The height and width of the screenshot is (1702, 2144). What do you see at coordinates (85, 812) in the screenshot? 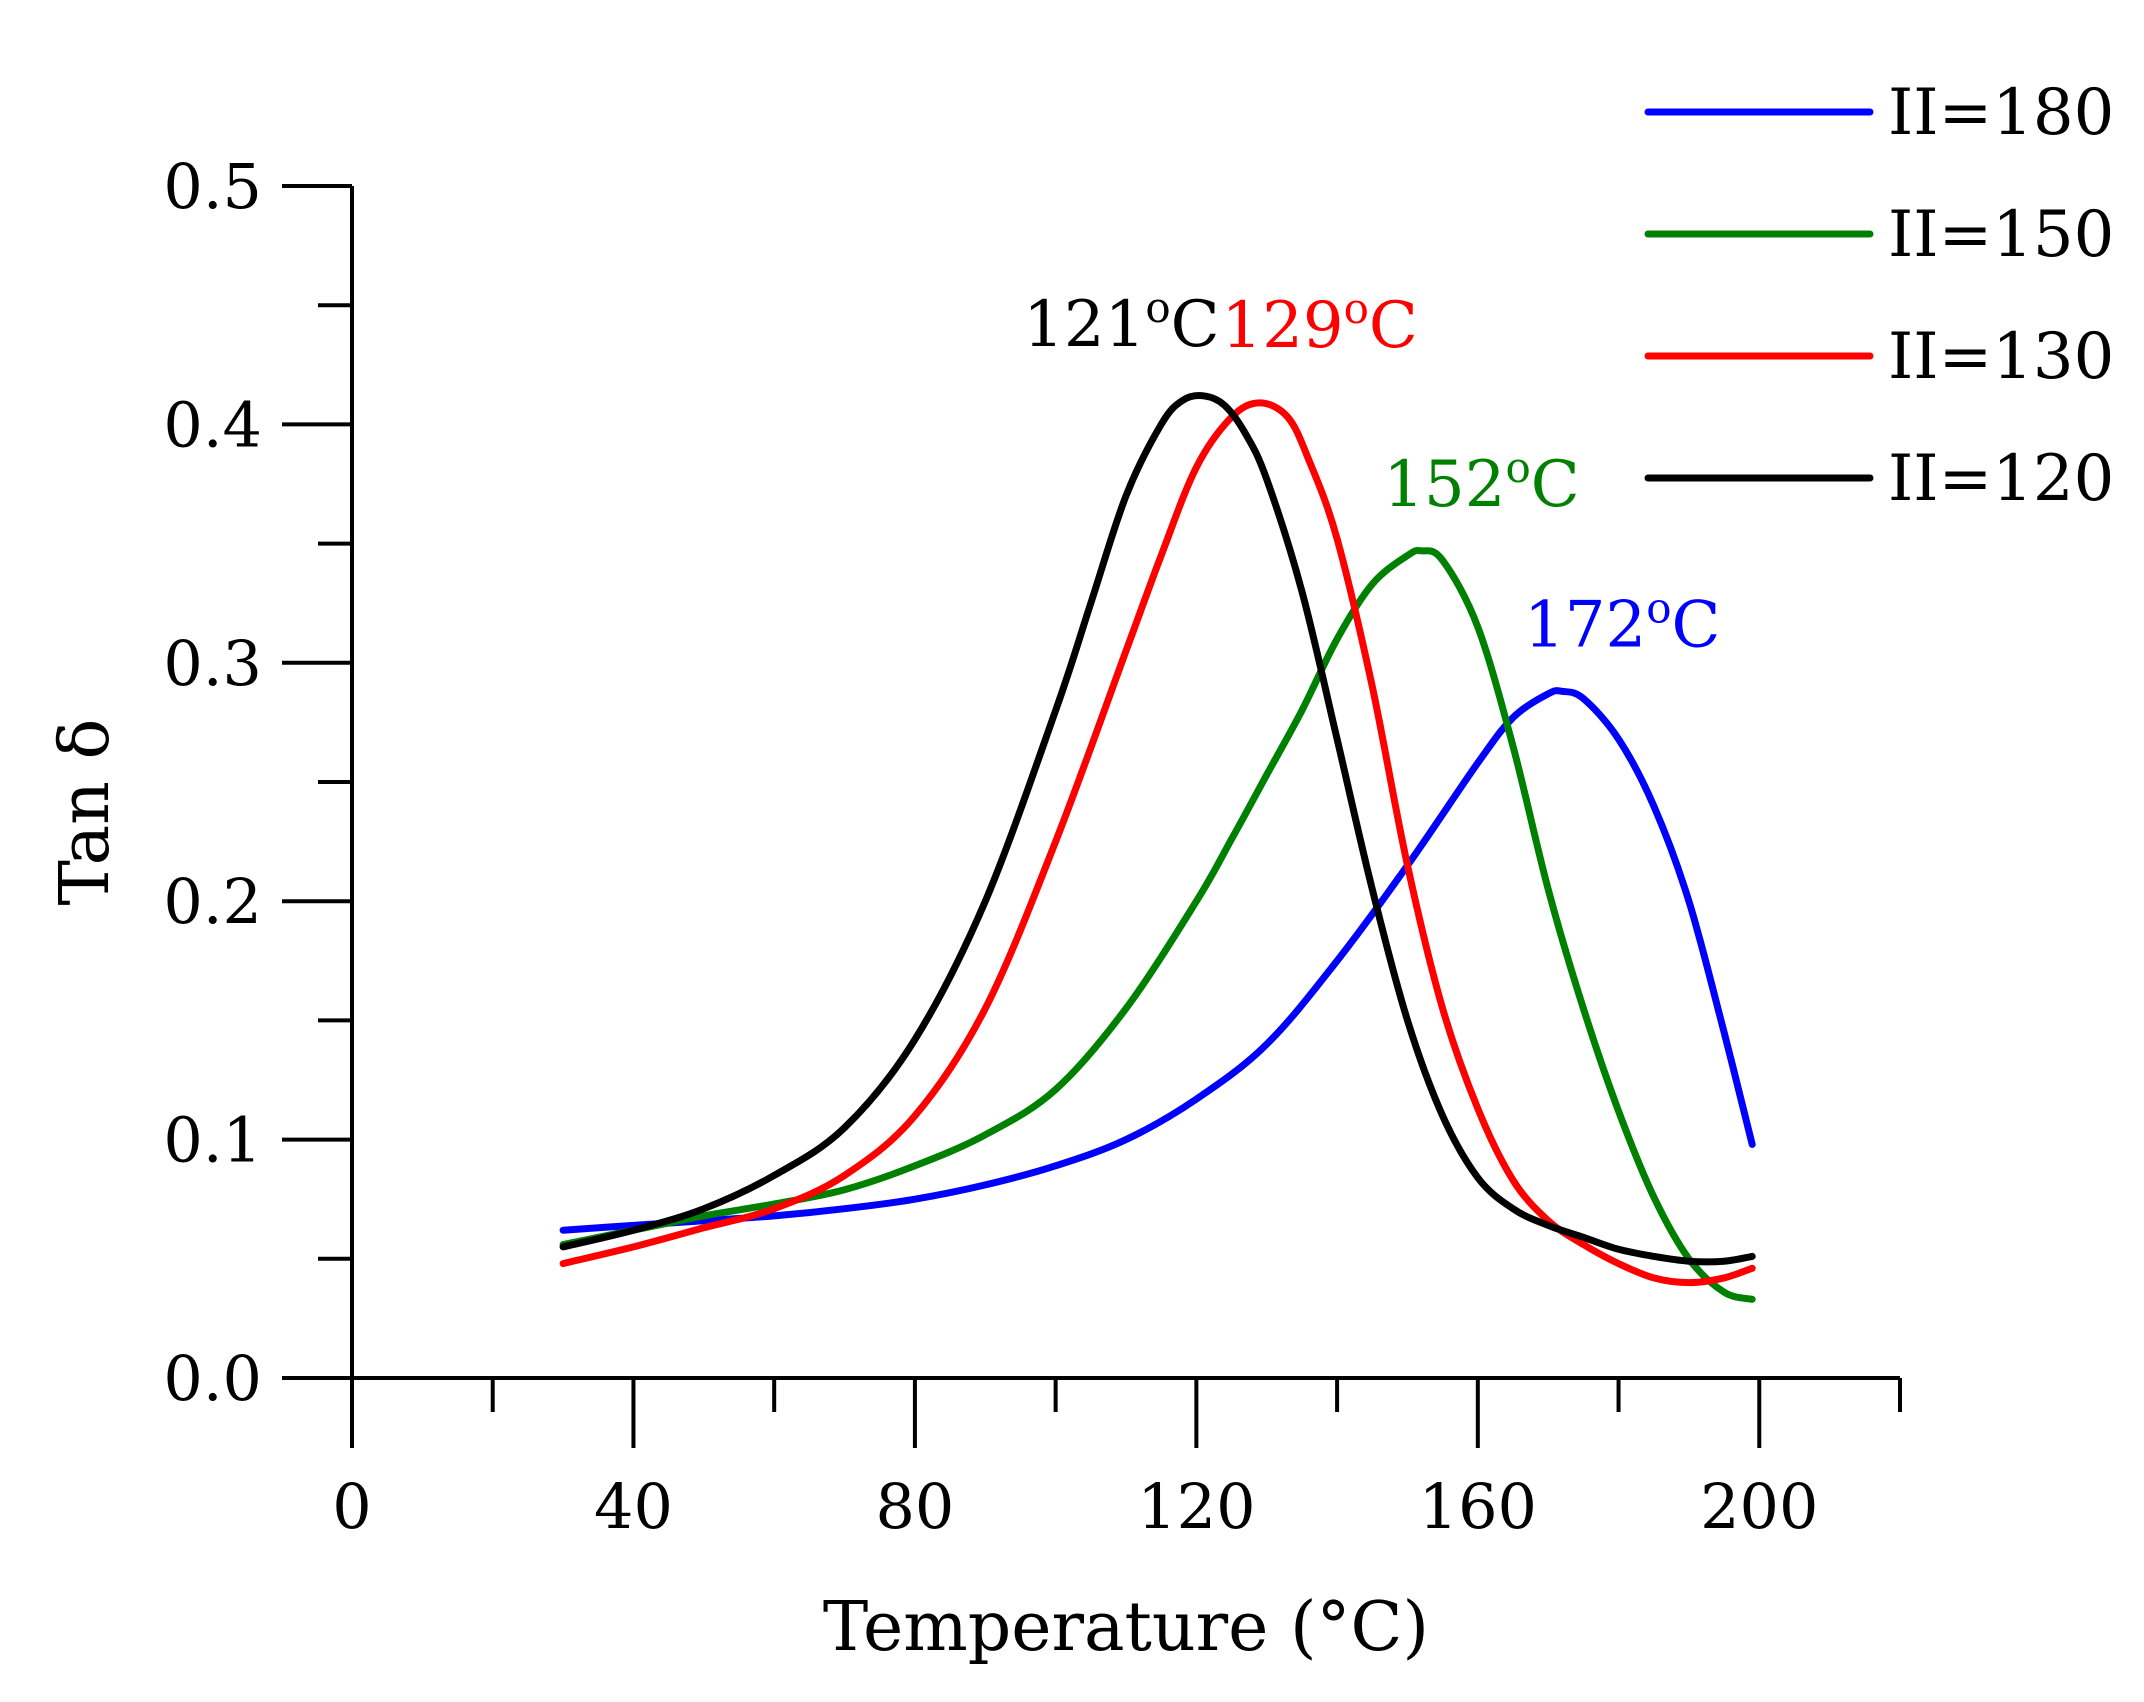
I see `y-axis-title: Tan δ` at bounding box center [85, 812].